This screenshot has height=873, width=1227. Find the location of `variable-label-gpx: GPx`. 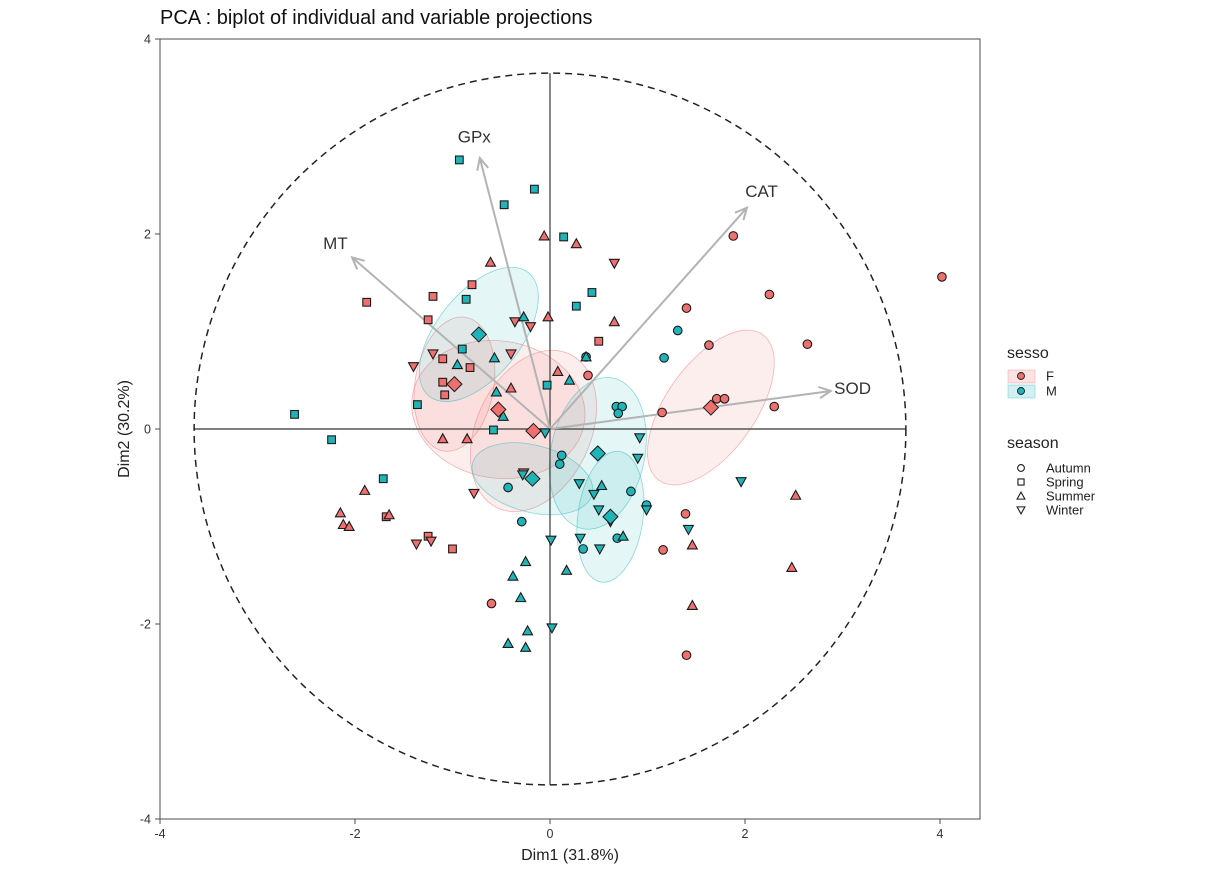

variable-label-gpx: GPx is located at coordinates (475, 137).